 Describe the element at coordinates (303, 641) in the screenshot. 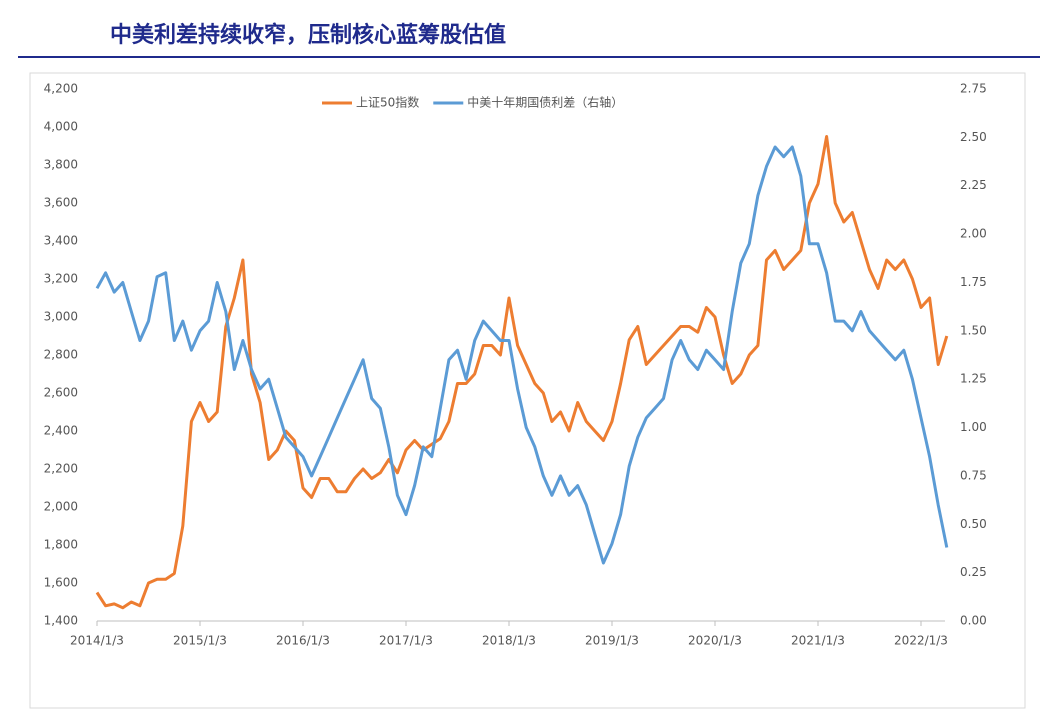

I see `x-tick-label: 2016/1/3` at that location.